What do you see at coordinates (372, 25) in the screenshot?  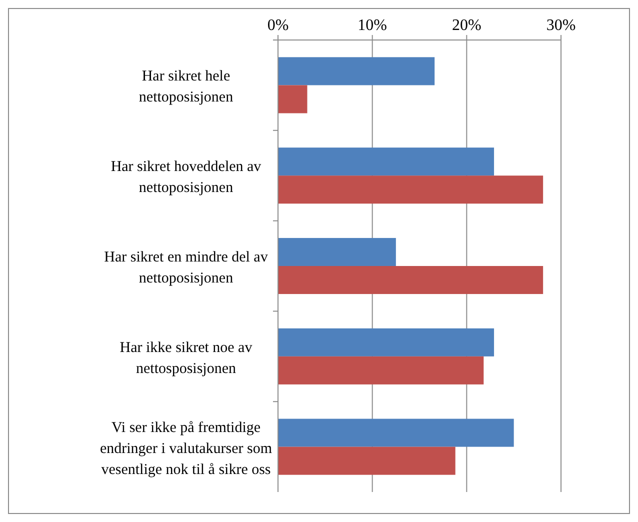 I see `x-tick-label: 10%` at bounding box center [372, 25].